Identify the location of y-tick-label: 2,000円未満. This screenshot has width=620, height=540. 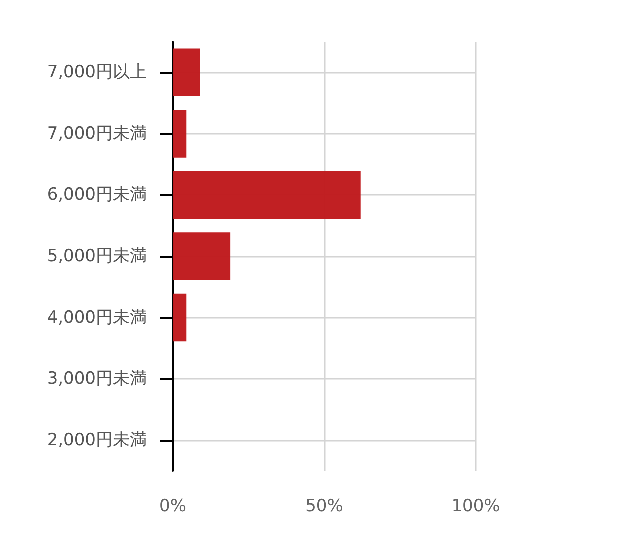
(97, 440).